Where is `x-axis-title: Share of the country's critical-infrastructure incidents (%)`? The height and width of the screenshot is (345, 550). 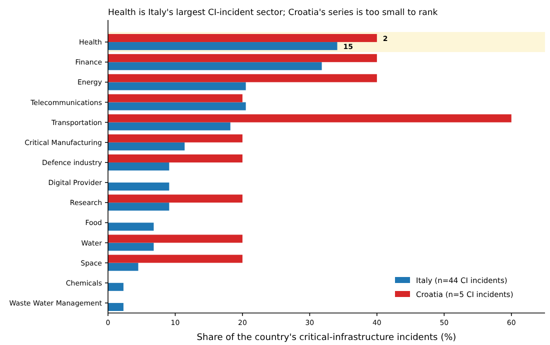 x-axis-title: Share of the country's critical-infrastructure incidents (%) is located at coordinates (326, 338).